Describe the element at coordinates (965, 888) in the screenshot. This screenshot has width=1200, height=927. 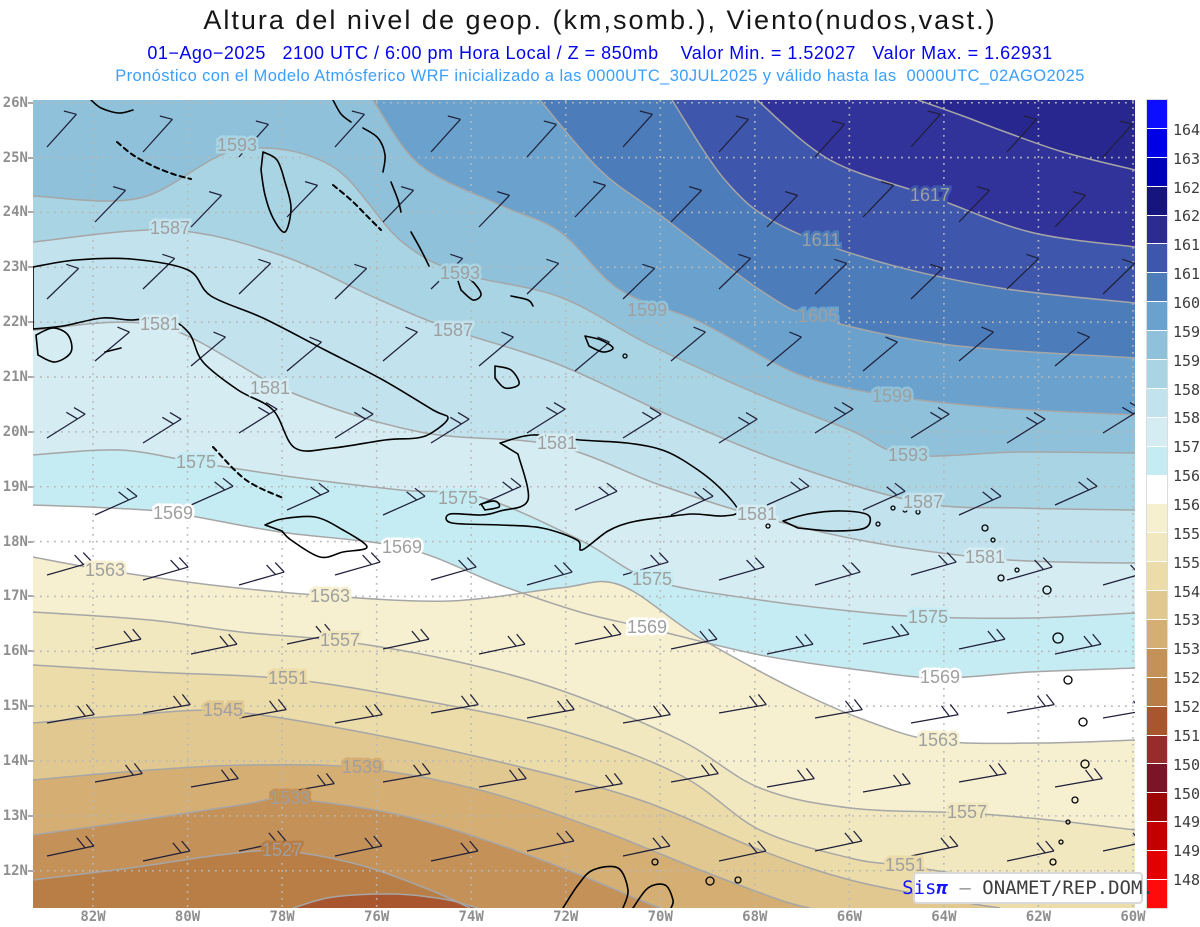
I see `attribution-dash: –` at that location.